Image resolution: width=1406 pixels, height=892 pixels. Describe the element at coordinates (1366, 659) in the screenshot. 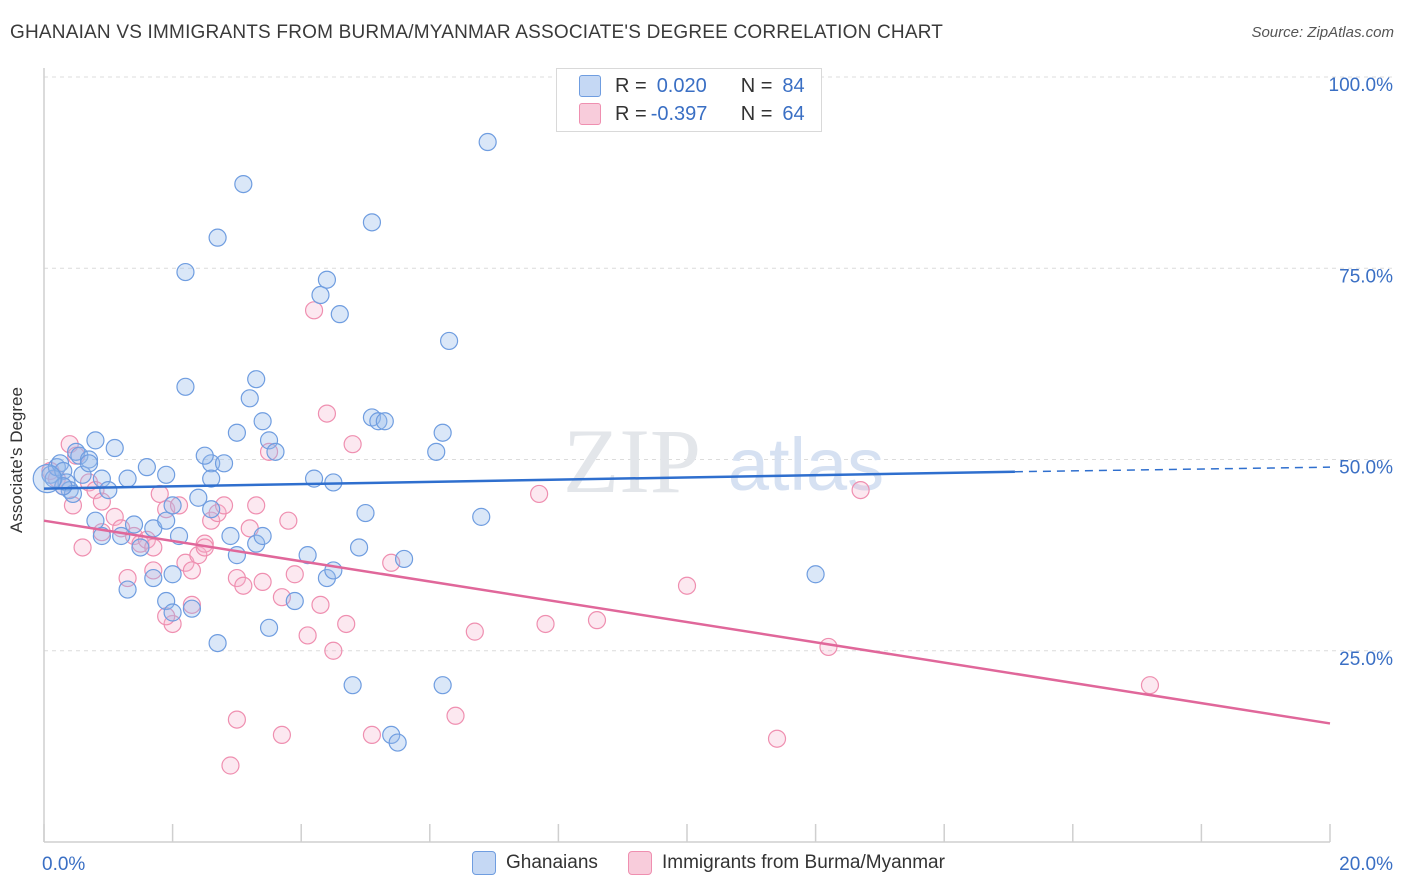

I see `y-tick-label: 25.0%` at that location.